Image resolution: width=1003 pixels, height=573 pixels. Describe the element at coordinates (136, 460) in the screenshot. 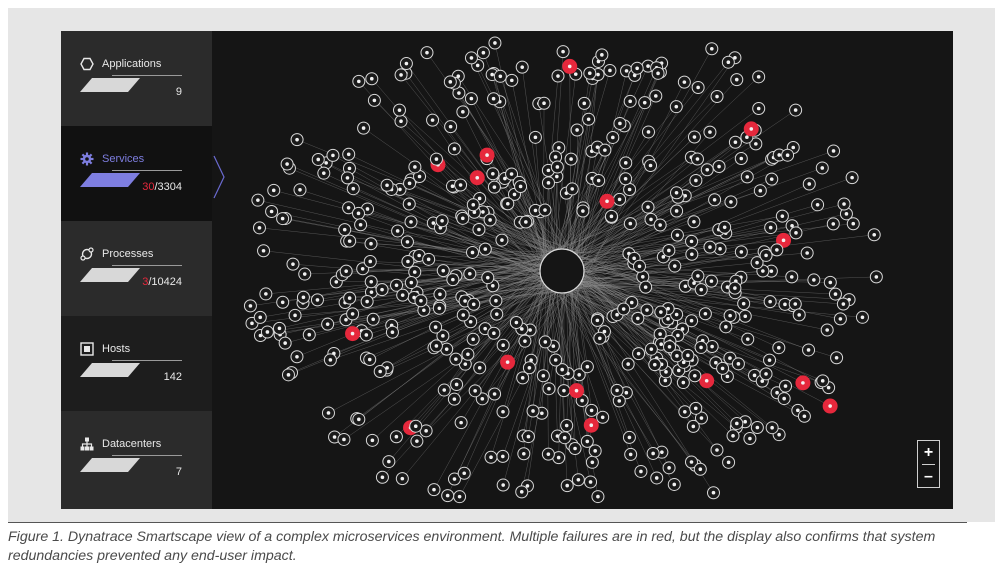

I see `sidebar-item-datacenters: Datacenters 7` at that location.